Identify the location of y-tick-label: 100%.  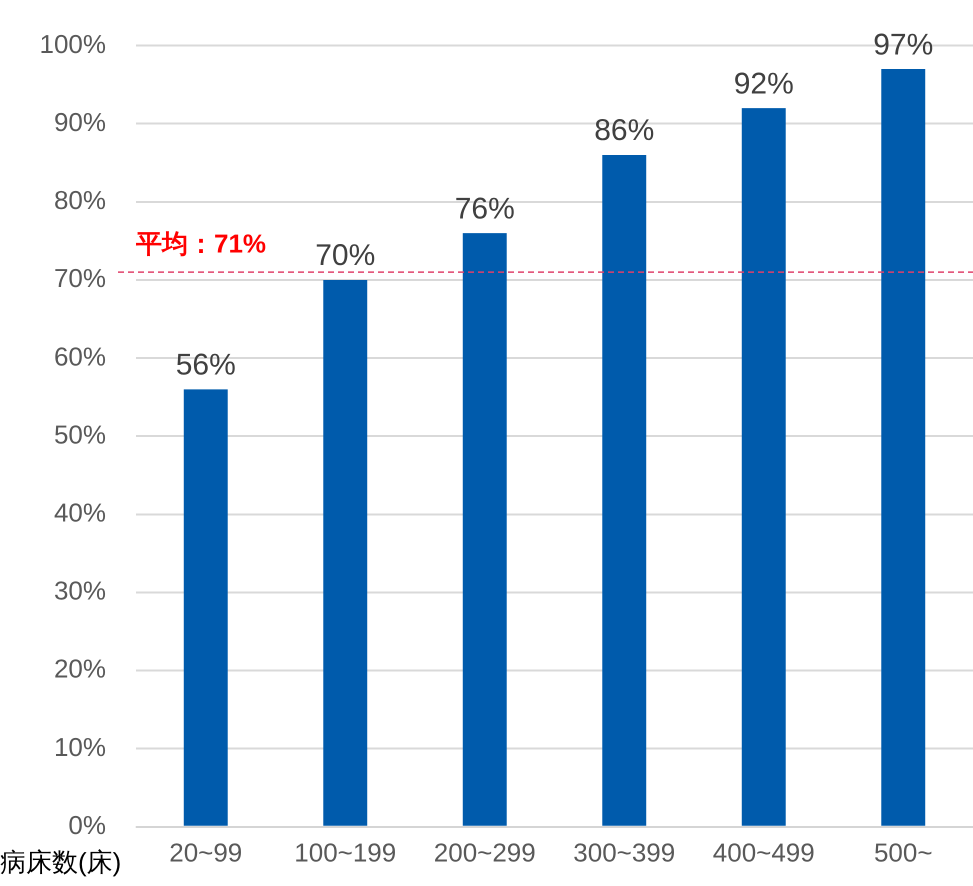
(73, 43).